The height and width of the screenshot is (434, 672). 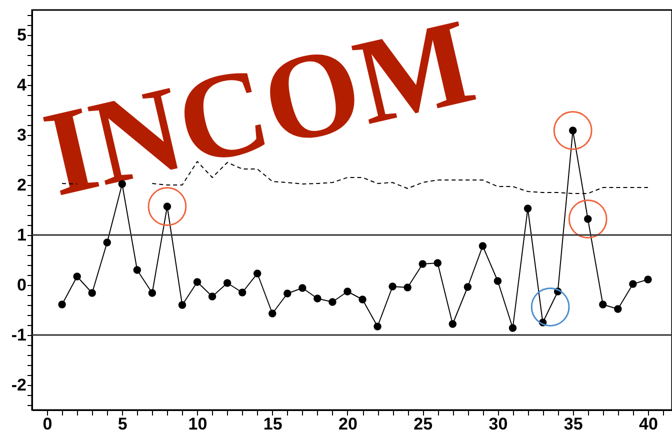 What do you see at coordinates (21, 135) in the screenshot?
I see `y-tick-label: 3` at bounding box center [21, 135].